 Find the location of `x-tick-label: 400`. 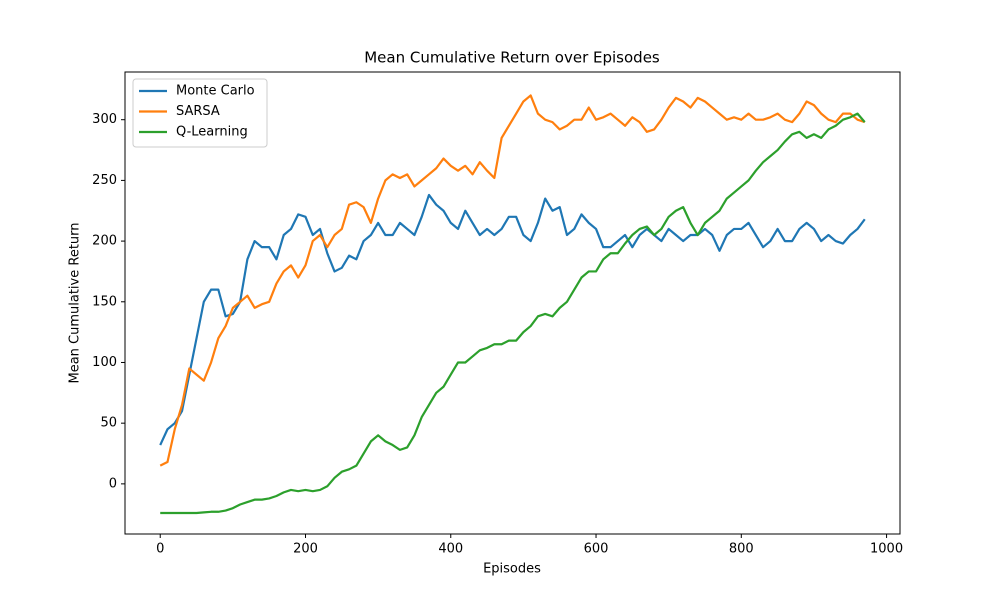

x-tick-label: 400 is located at coordinates (450, 549).